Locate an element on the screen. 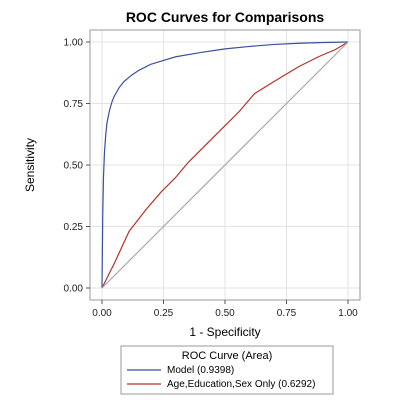  x-axis-ticks: 0.00 0.25 0.50 0.75 1.00 is located at coordinates (225, 309).